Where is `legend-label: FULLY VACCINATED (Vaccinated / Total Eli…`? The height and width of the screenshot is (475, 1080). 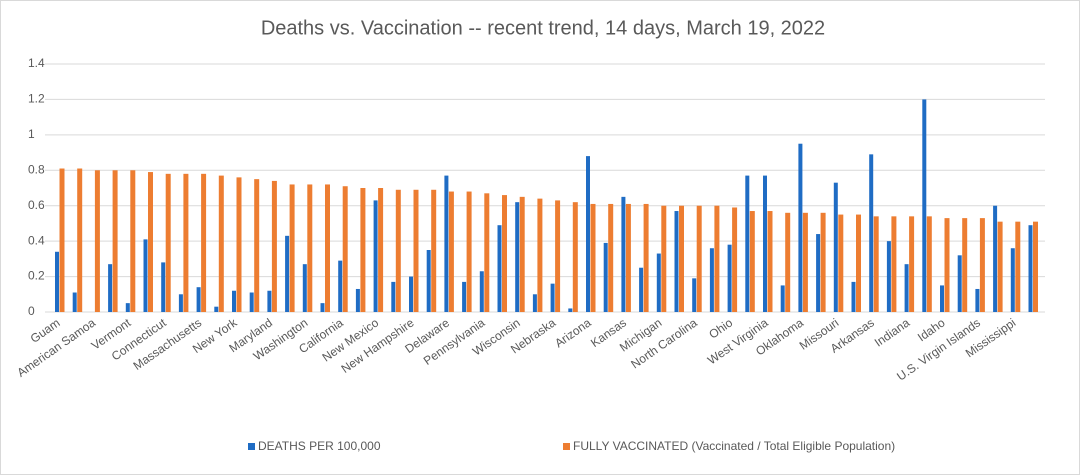
legend-label: FULLY VACCINATED (Vaccinated / Total Eli… is located at coordinates (734, 446).